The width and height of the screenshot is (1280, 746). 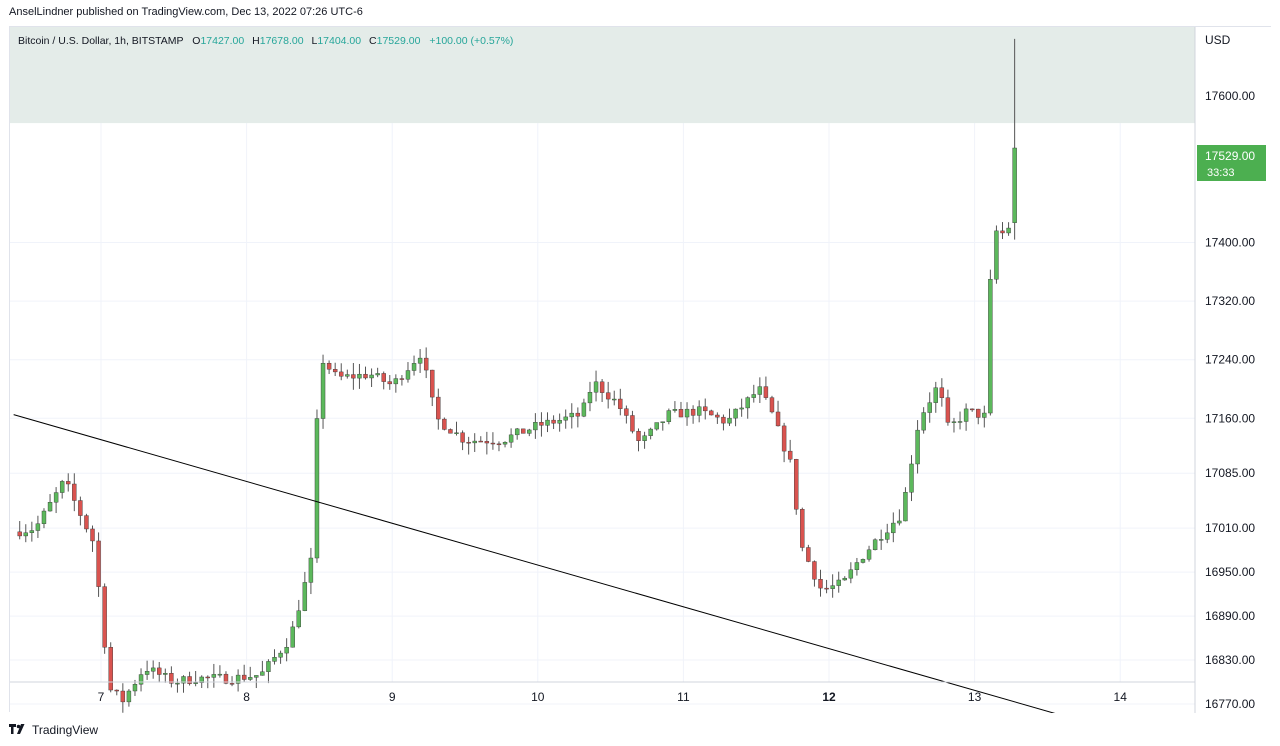 I want to click on x-axis-ticks: 7 8 9 10 11 12 13 14, so click(x=613, y=697).